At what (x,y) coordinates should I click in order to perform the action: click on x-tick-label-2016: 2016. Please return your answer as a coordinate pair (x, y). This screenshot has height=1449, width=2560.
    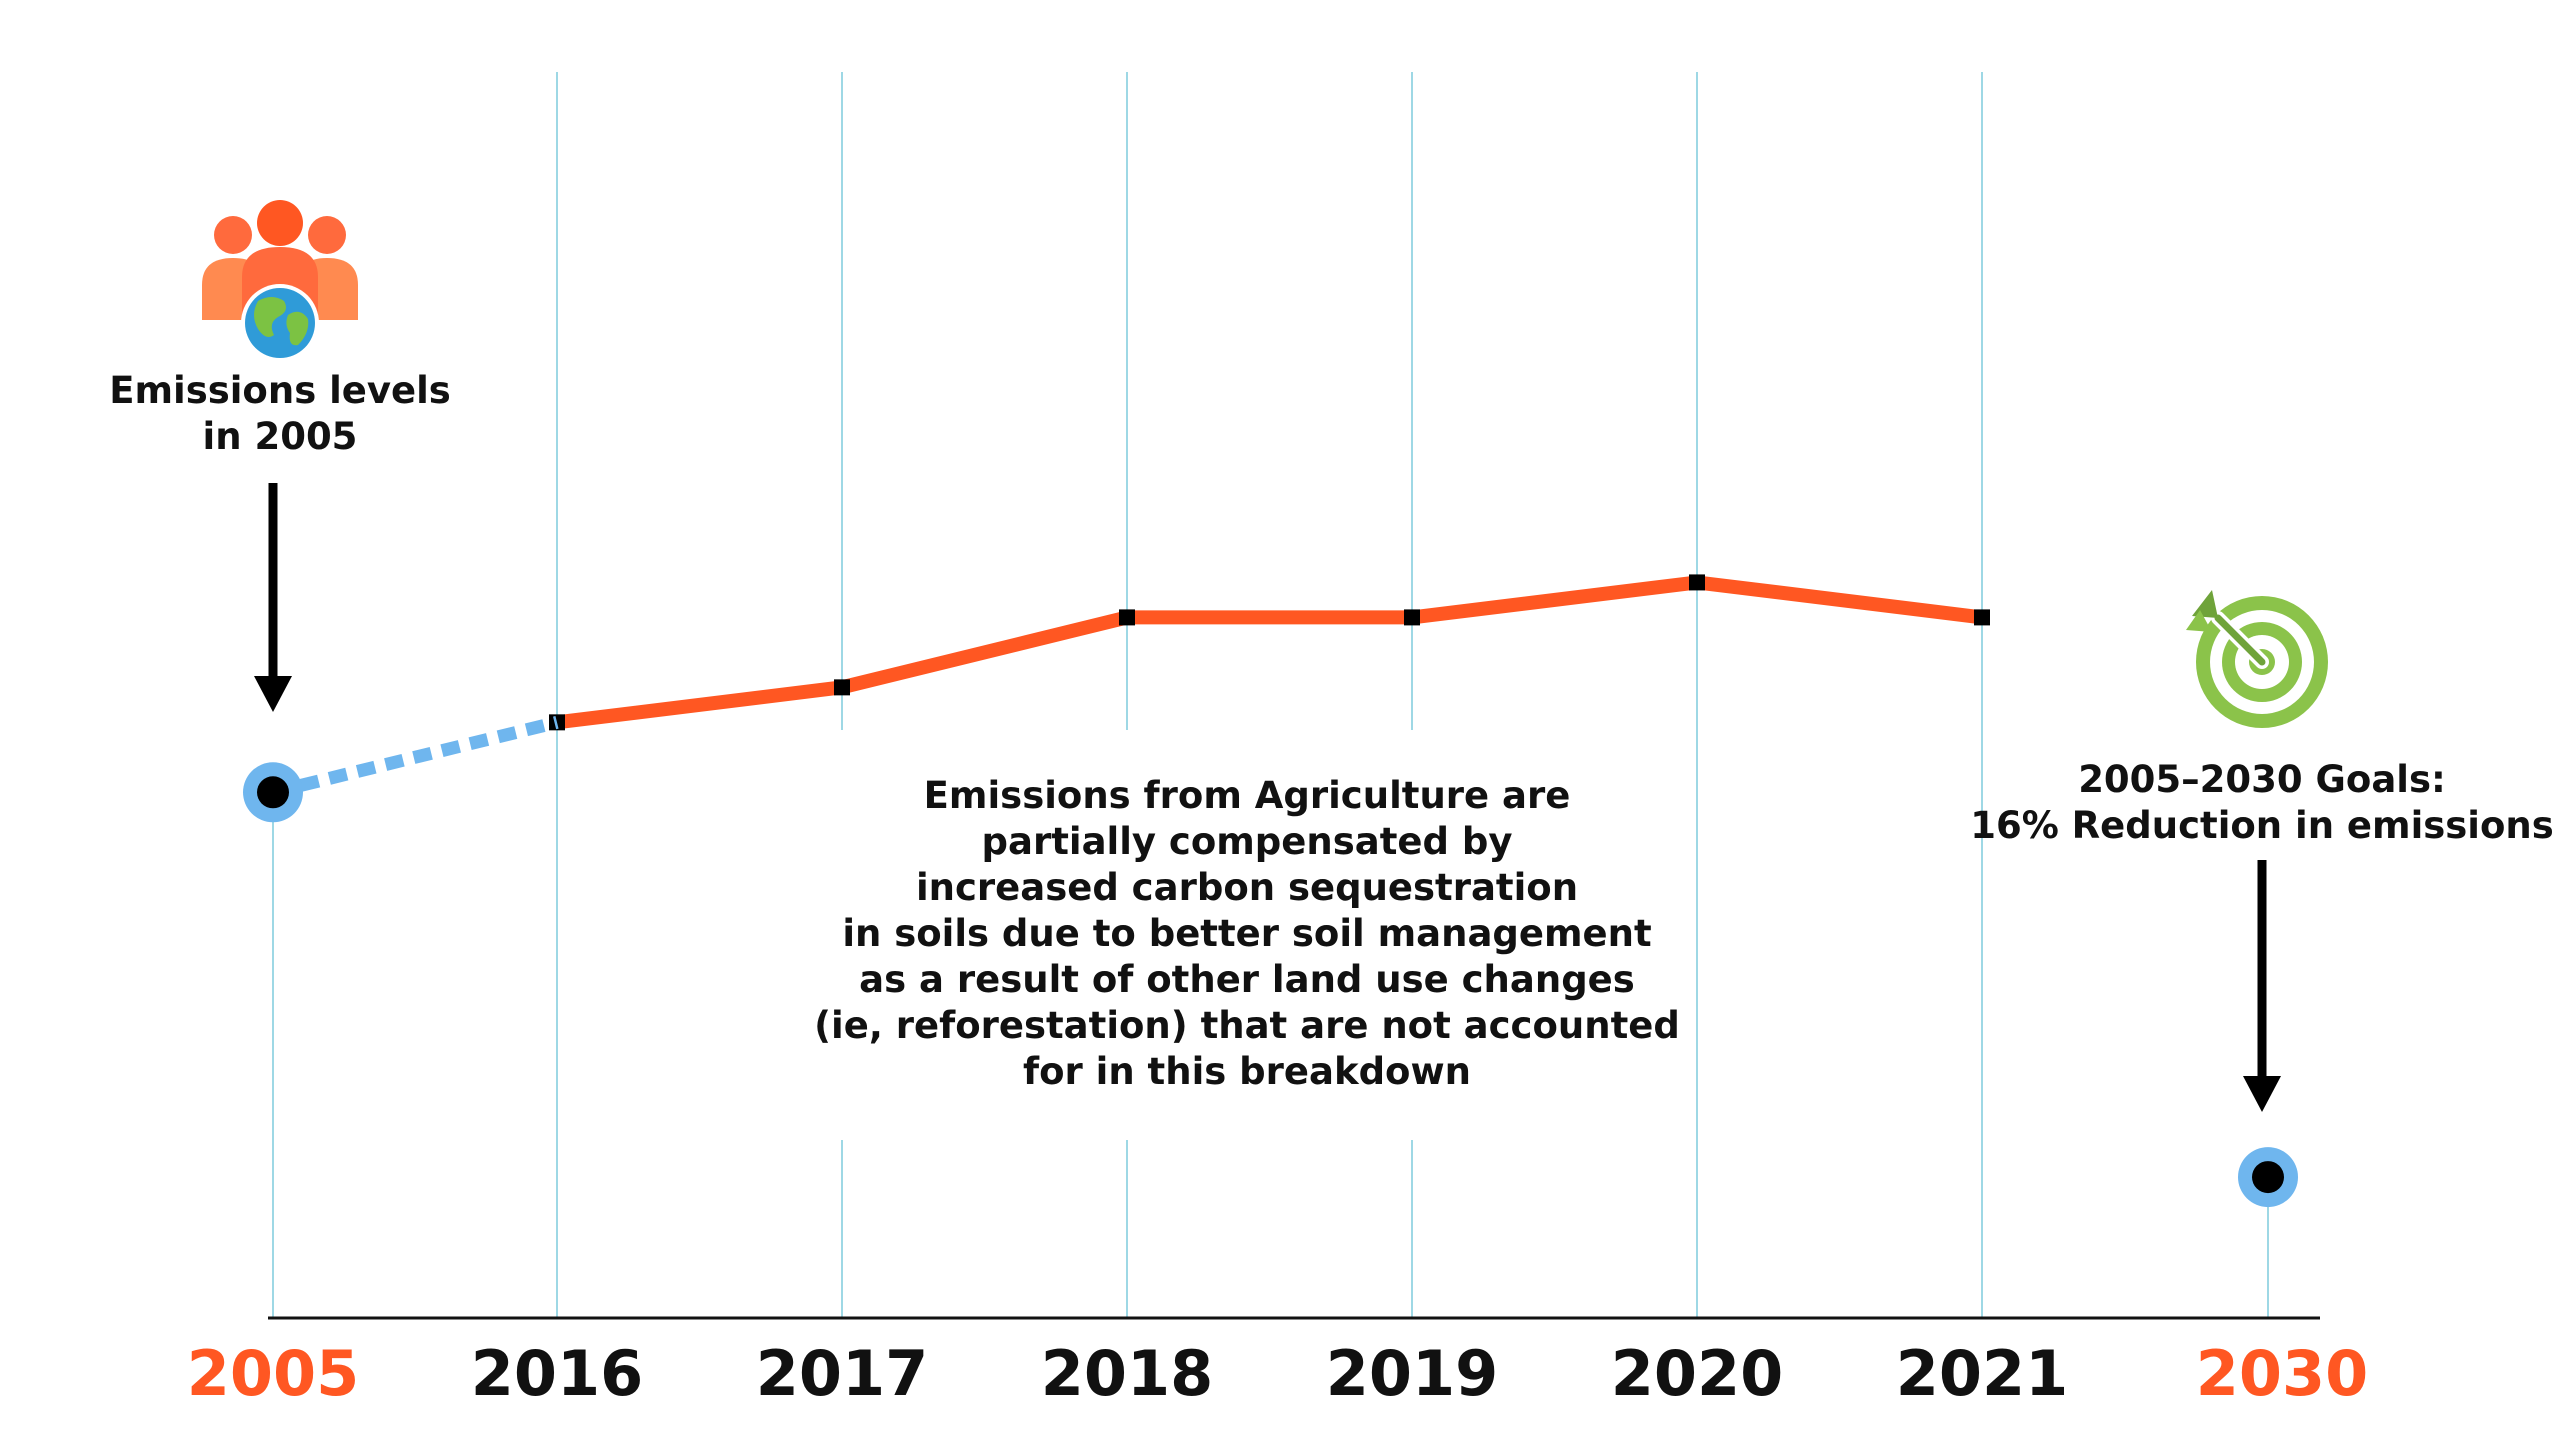
    Looking at the image, I should click on (557, 1373).